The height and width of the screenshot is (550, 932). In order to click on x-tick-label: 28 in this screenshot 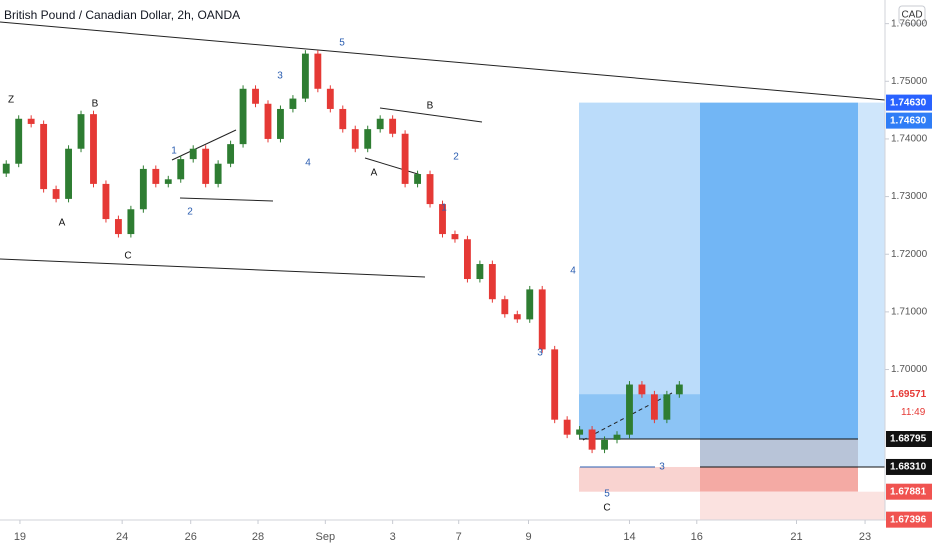, I will do `click(258, 537)`.